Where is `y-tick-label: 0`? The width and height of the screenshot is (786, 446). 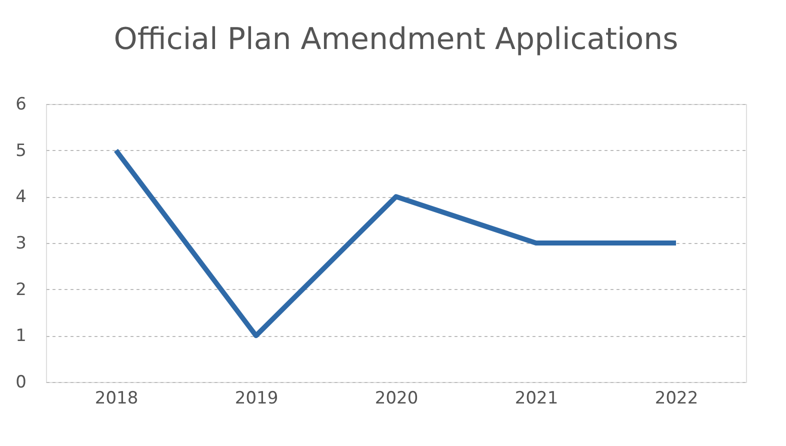
y-tick-label: 0 is located at coordinates (21, 382).